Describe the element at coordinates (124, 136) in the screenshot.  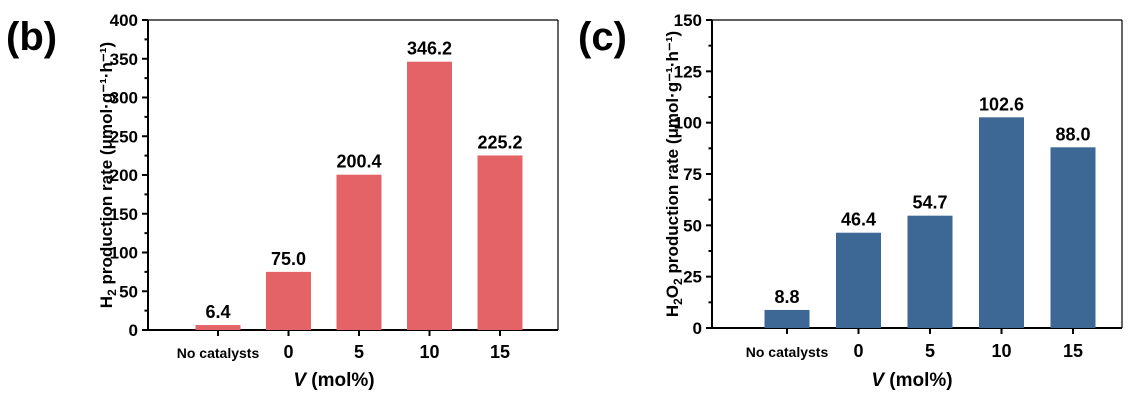
I see `y-tick-label: 250` at that location.